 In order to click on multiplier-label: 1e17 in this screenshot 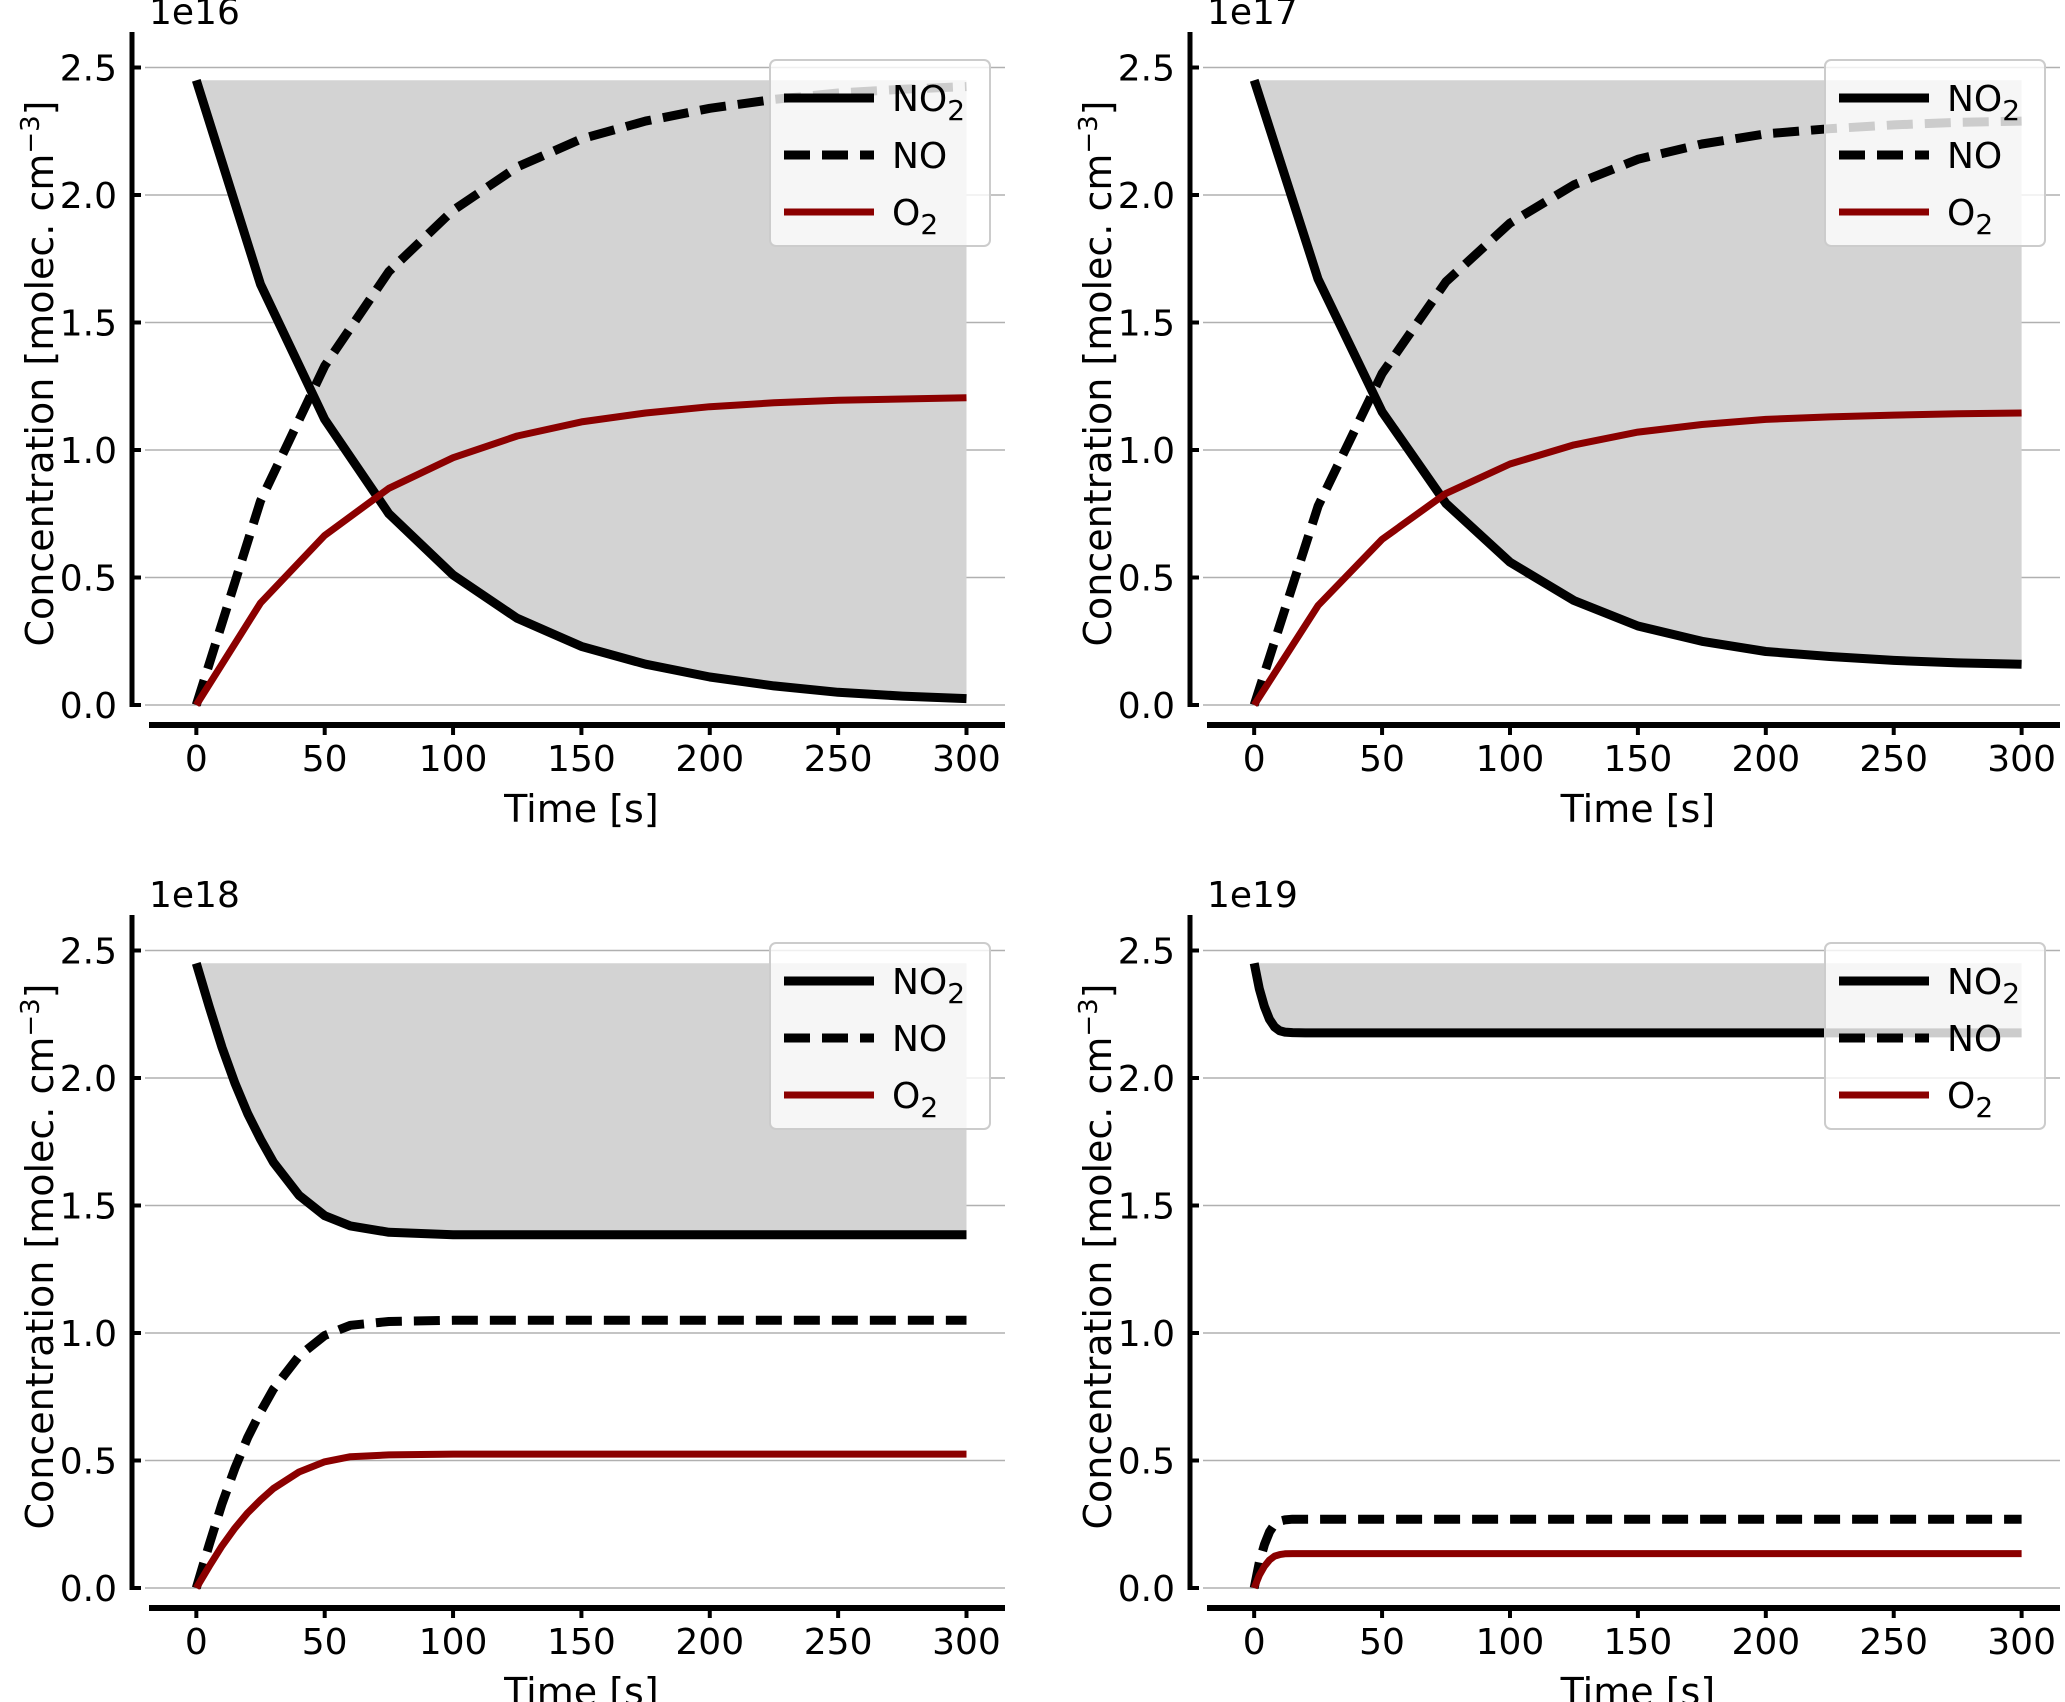, I will do `click(1252, 16)`.